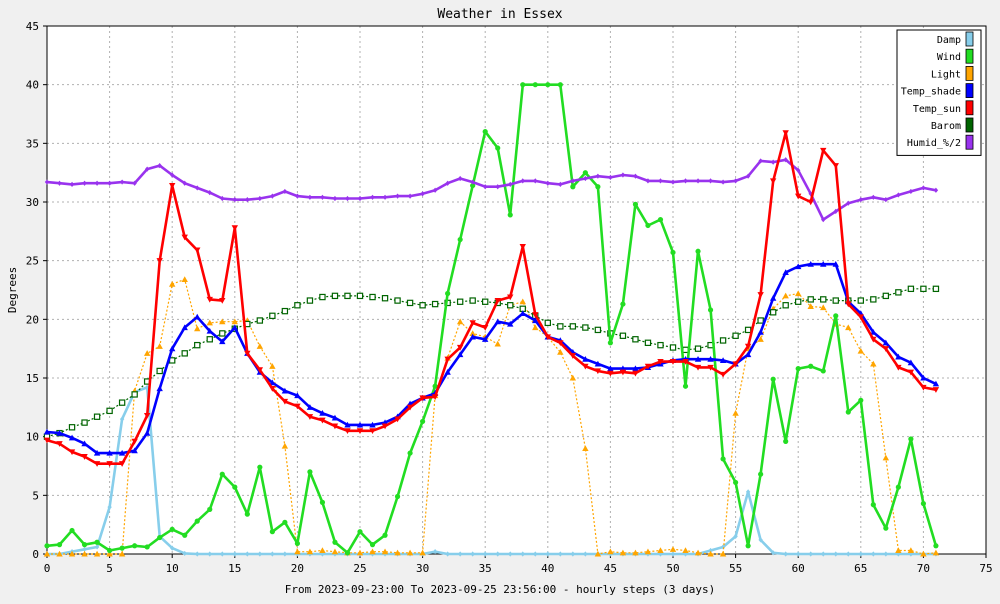 The image size is (1000, 604). I want to click on legend-label-damp: Damp, so click(949, 40).